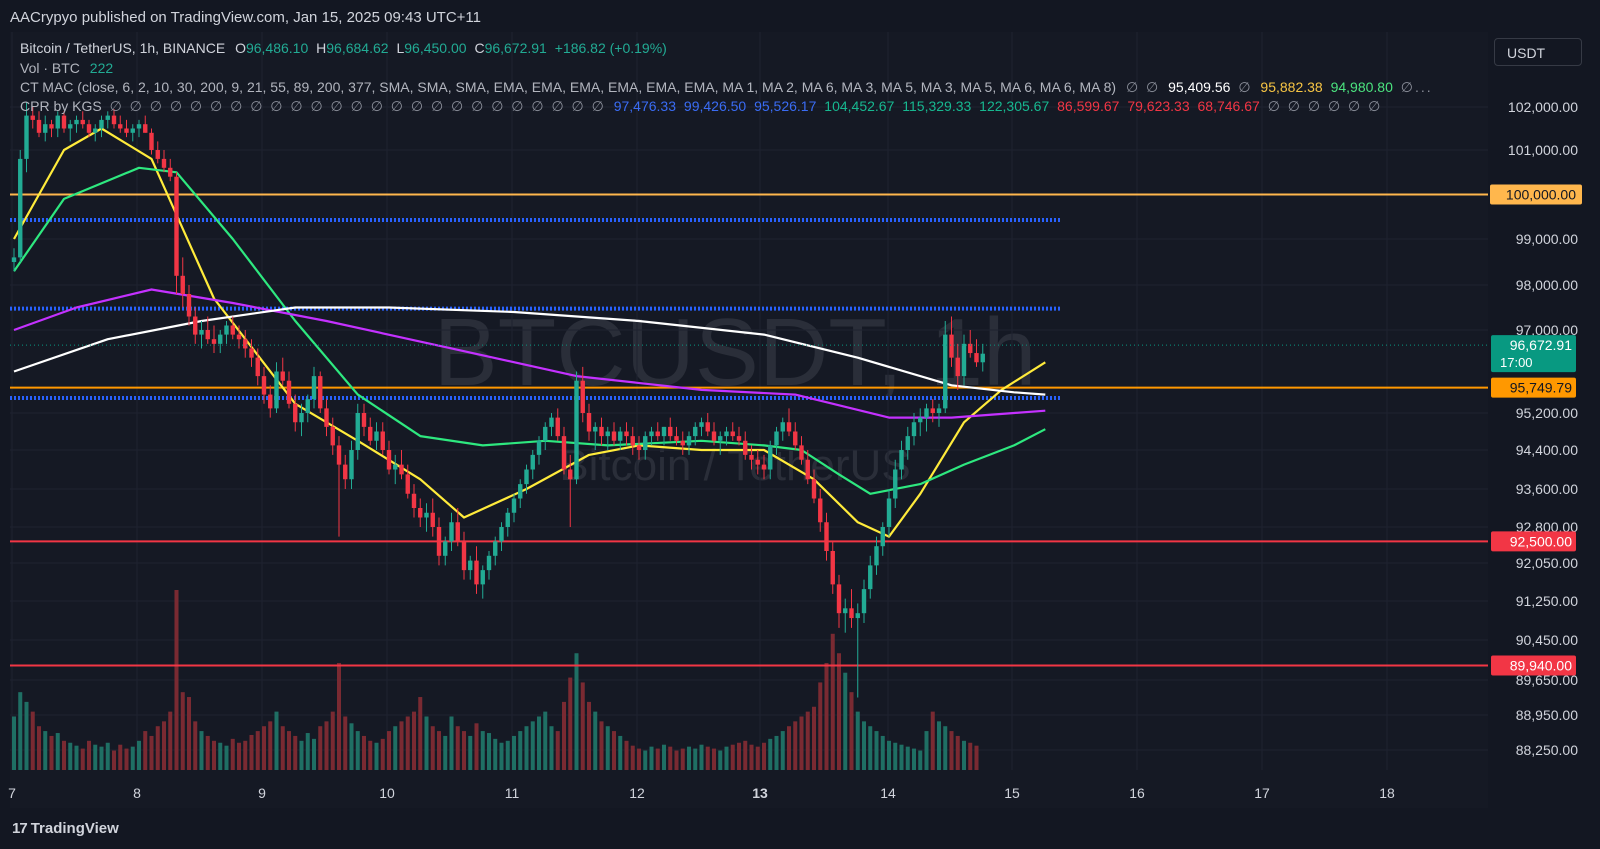 This screenshot has width=1600, height=849. Describe the element at coordinates (479, 48) in the screenshot. I see `close-label: C` at that location.